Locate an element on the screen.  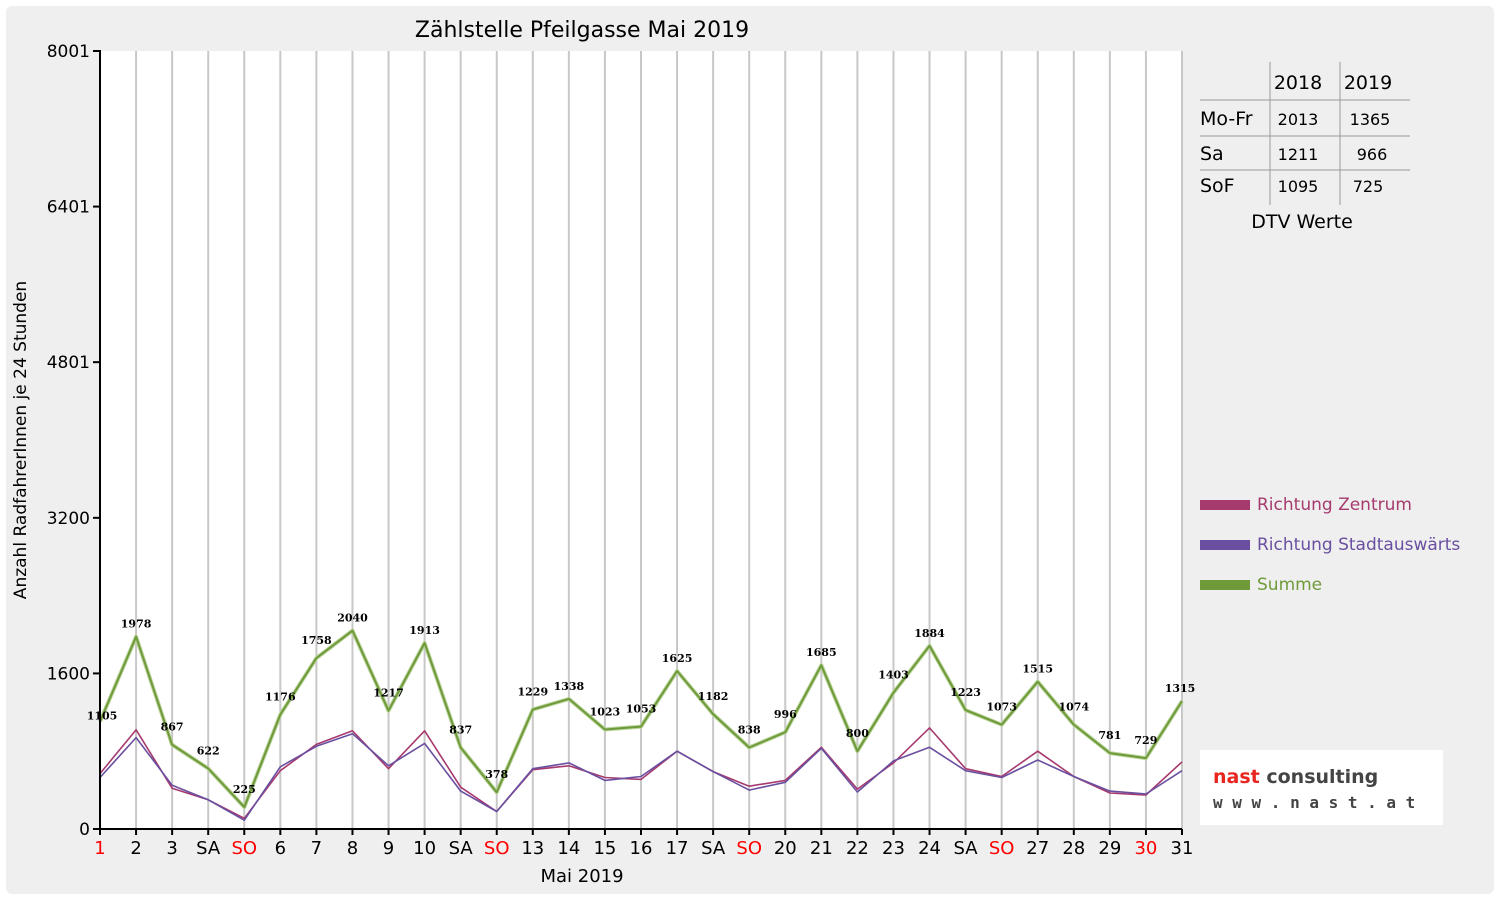
y-tick-label: 4801 is located at coordinates (68, 363).